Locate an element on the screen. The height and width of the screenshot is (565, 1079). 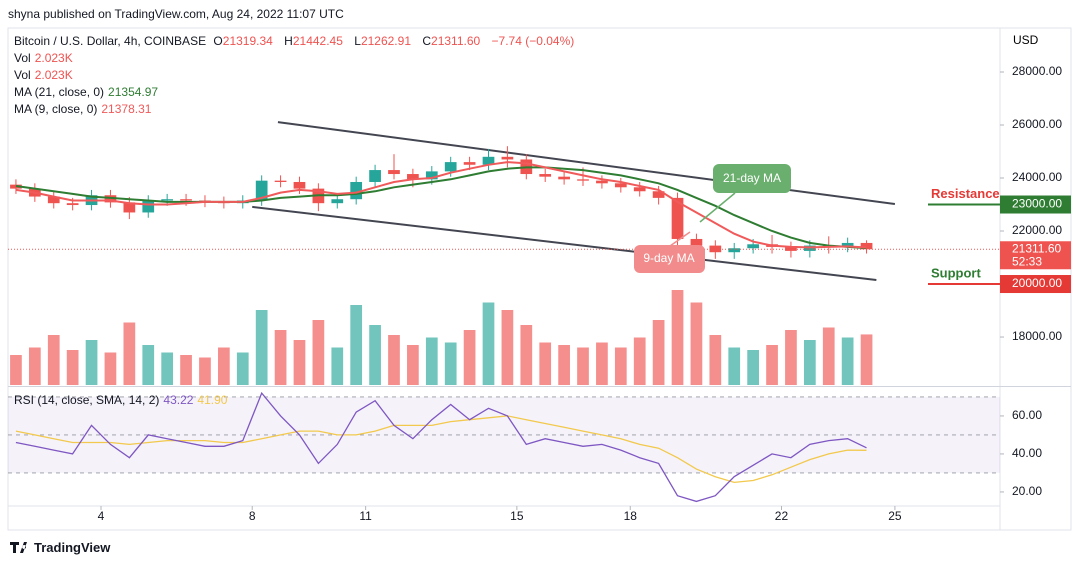
ohlc-item: O21319.34 is located at coordinates (244, 41).